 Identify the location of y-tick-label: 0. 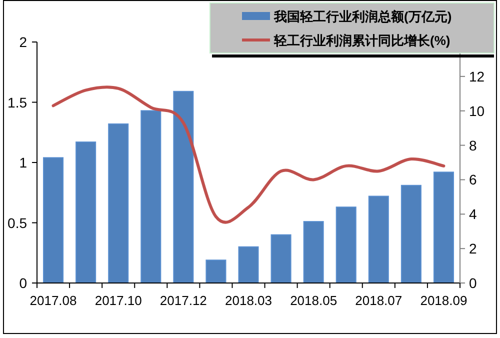
(23, 283).